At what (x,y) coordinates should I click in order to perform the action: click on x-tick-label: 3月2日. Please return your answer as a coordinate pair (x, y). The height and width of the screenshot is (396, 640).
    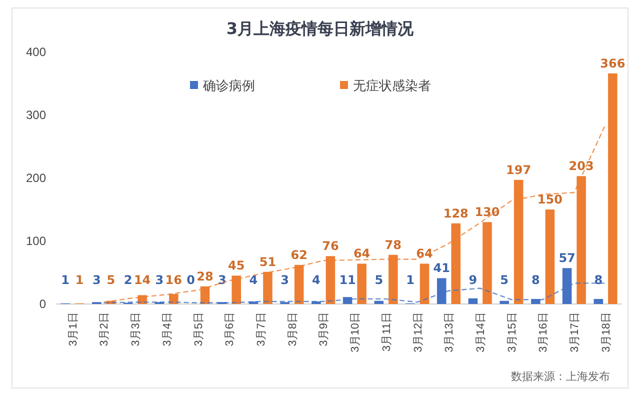
    Looking at the image, I should click on (104, 329).